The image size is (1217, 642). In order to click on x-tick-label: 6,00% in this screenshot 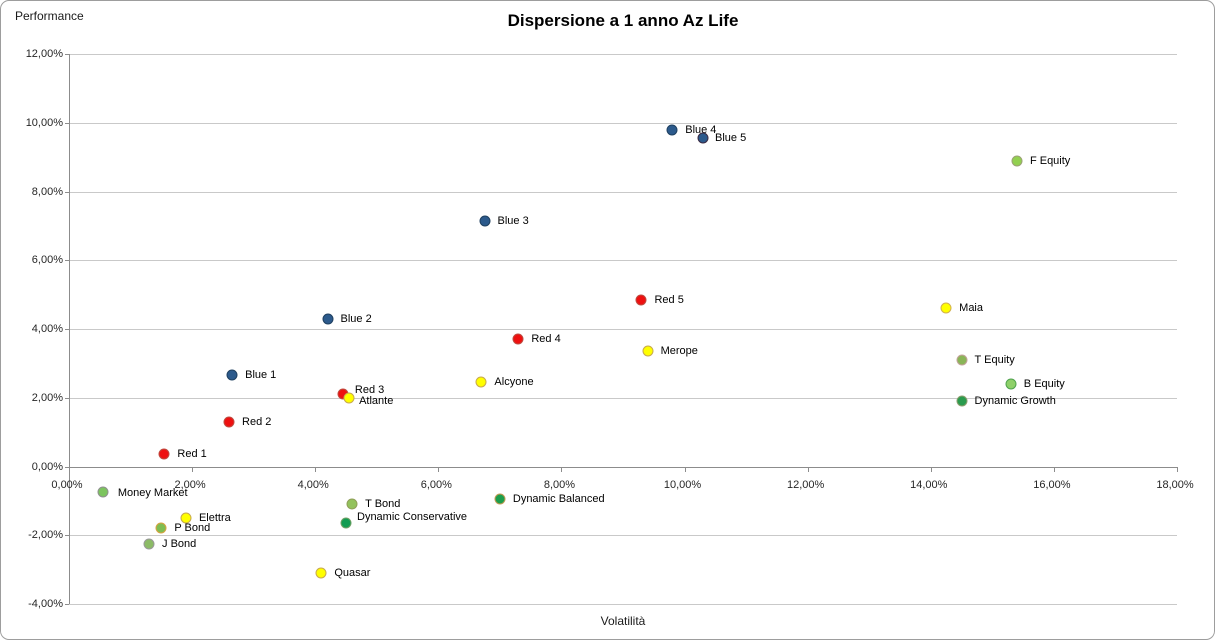, I will do `click(436, 484)`.